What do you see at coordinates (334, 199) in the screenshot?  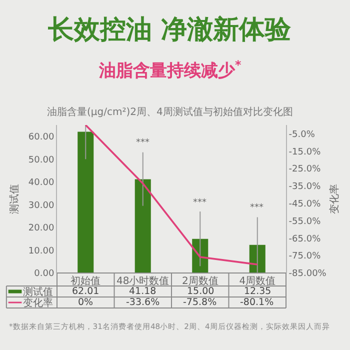 I see `y2-axis-title: 变化率` at bounding box center [334, 199].